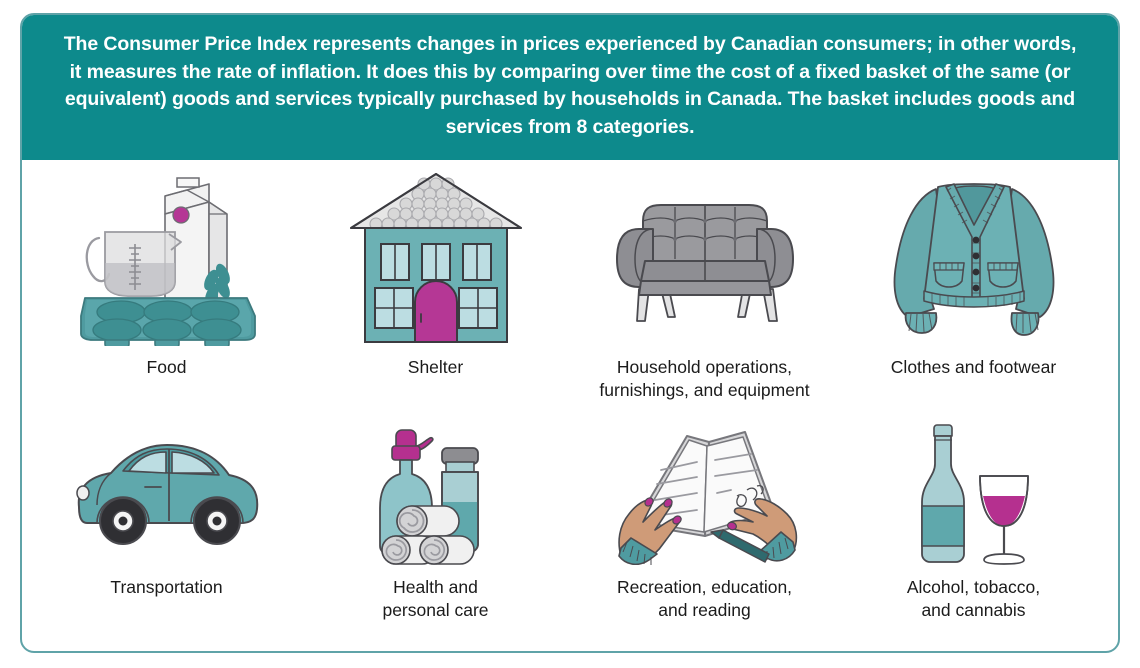 The image size is (1140, 668). I want to click on cardigan-icon, so click(973, 259).